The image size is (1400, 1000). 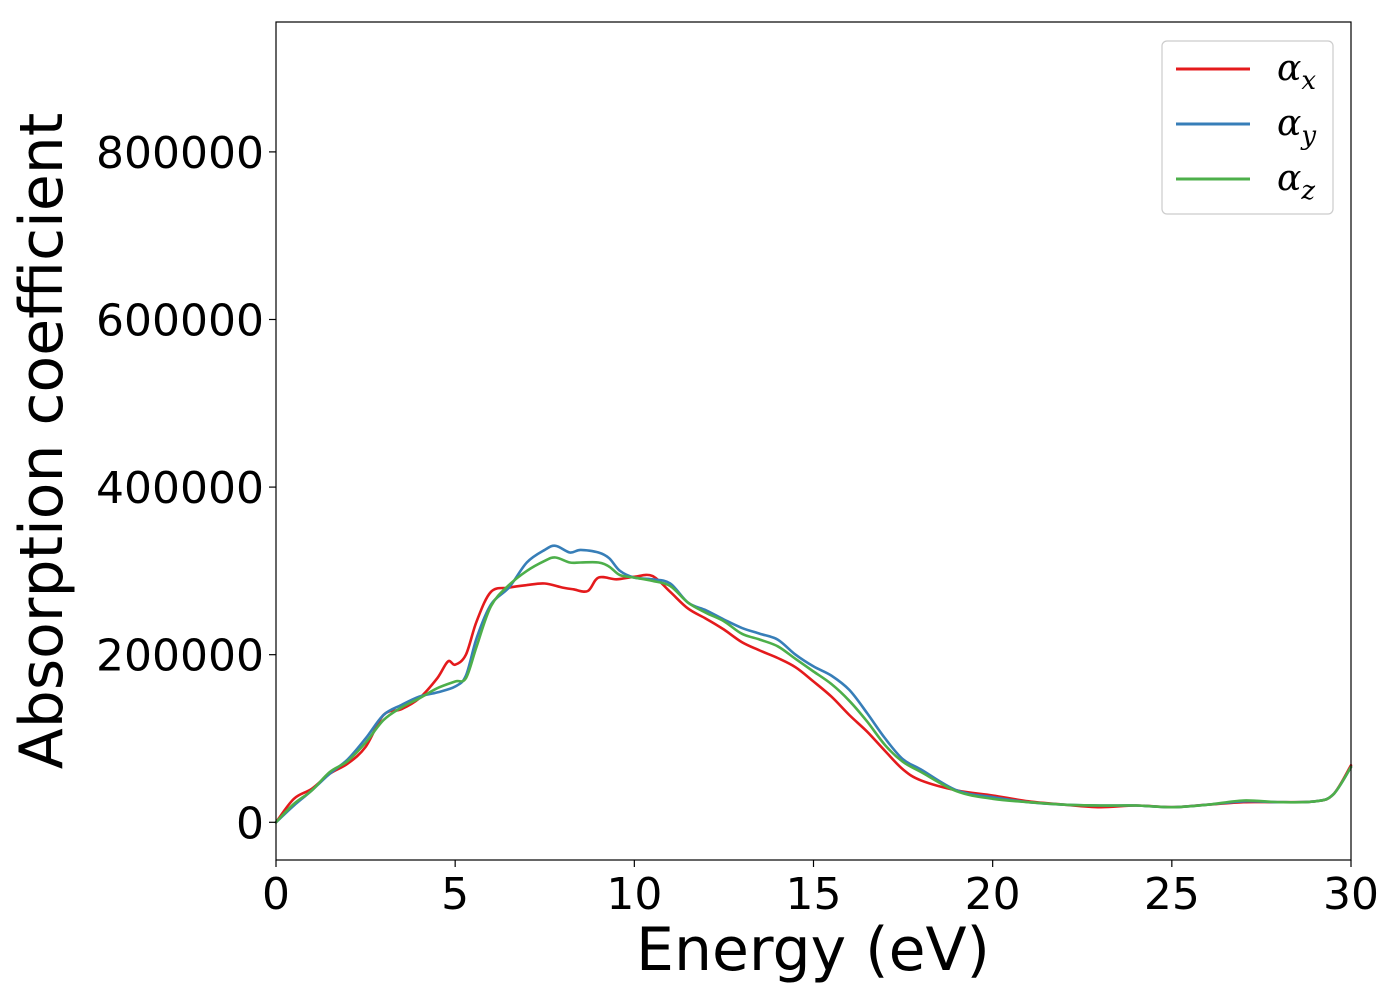 I want to click on legend-label-z: αz, so click(x=1296, y=182).